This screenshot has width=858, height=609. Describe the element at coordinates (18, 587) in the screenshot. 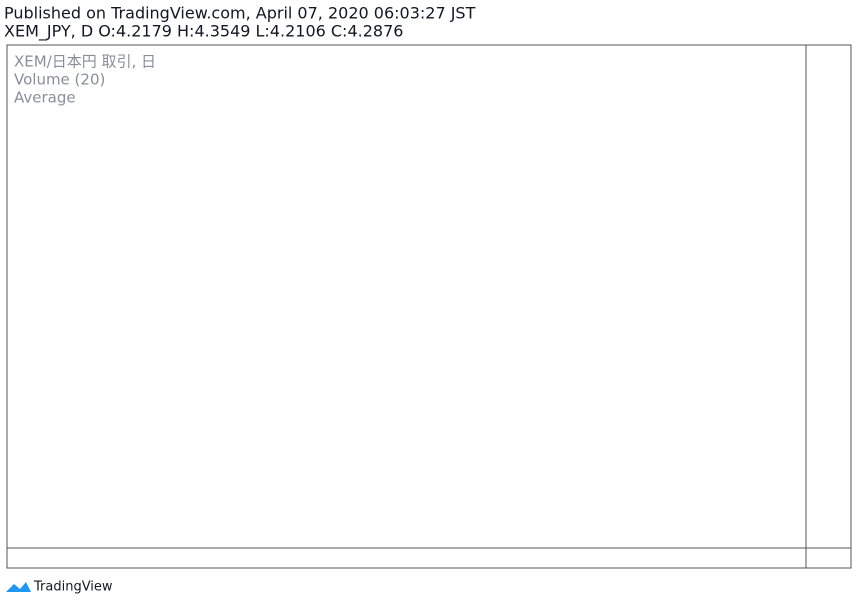

I see `logo` at that location.